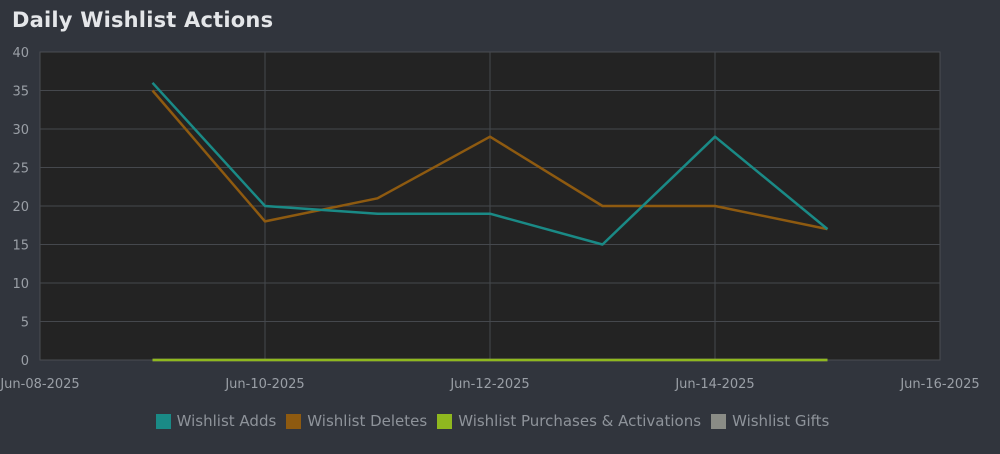  I want to click on y-tick-label: 20, so click(20, 207).